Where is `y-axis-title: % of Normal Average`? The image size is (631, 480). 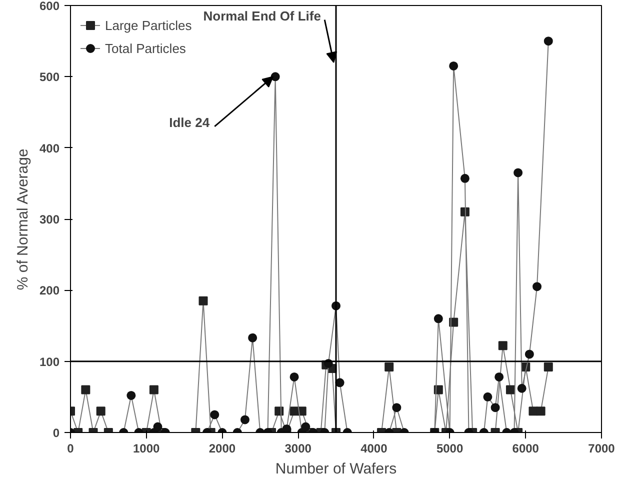
y-axis-title: % of Normal Average is located at coordinates (23, 219).